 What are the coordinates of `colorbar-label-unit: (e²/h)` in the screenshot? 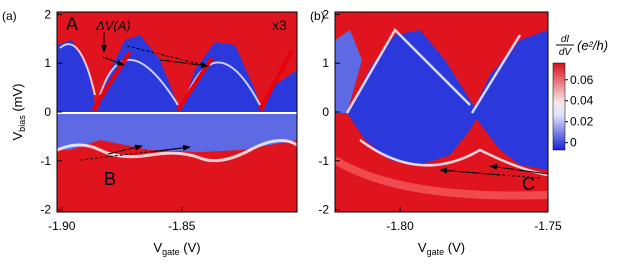 It's located at (592, 45).